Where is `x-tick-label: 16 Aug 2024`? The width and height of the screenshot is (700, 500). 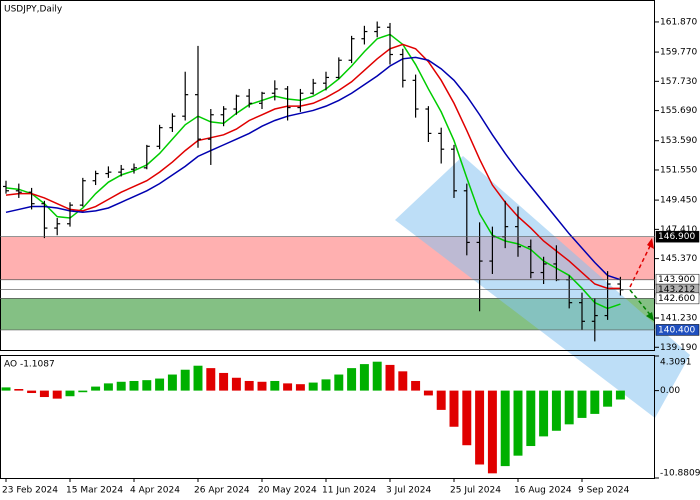 x-tick-label: 16 Aug 2024 is located at coordinates (543, 491).